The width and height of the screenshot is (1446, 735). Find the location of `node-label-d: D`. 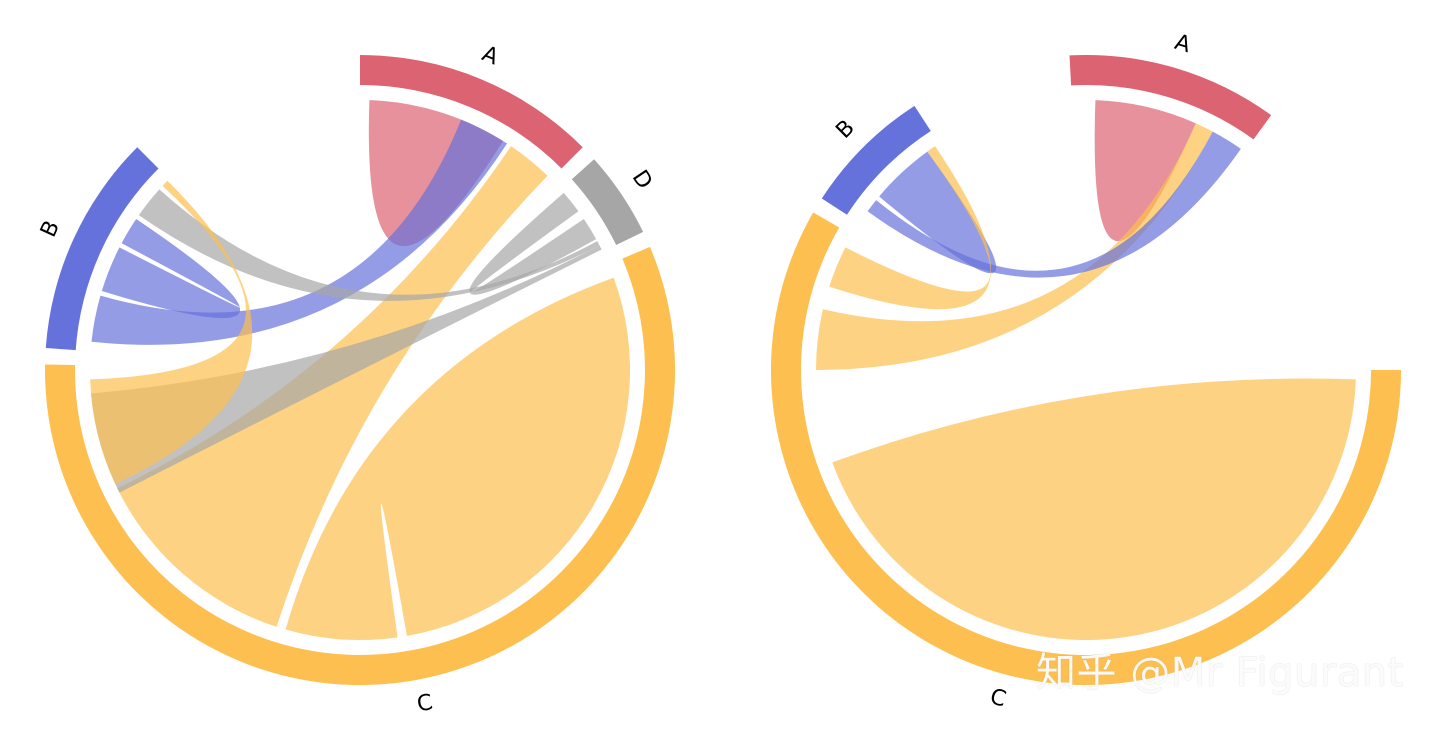

node-label-d: D is located at coordinates (642, 180).